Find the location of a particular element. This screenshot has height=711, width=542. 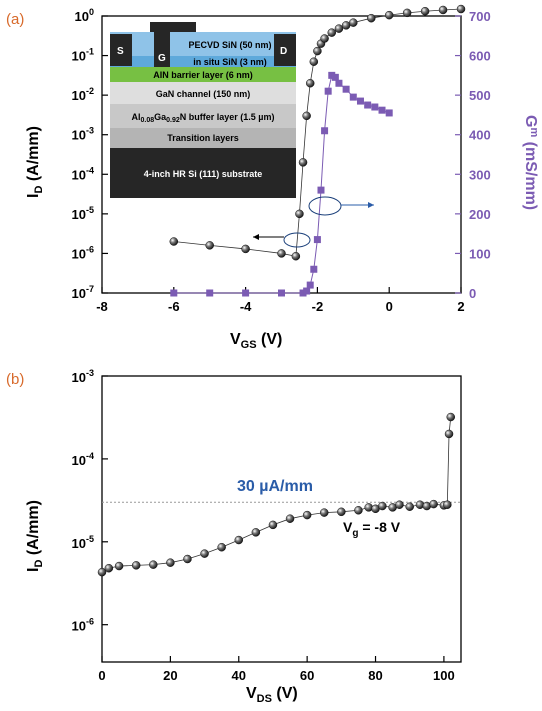

source-contact is located at coordinates (121, 50).